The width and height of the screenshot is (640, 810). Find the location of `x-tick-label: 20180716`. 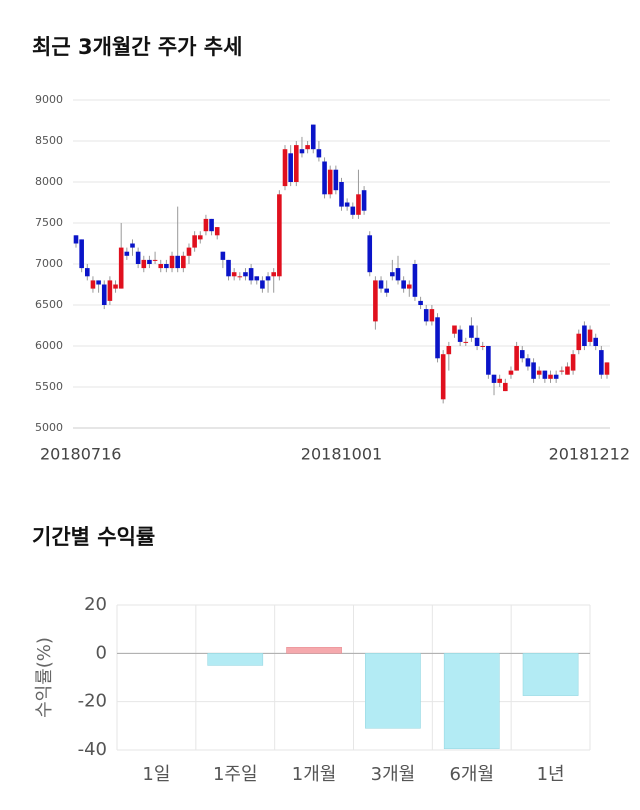

x-tick-label: 20180716 is located at coordinates (80, 454).